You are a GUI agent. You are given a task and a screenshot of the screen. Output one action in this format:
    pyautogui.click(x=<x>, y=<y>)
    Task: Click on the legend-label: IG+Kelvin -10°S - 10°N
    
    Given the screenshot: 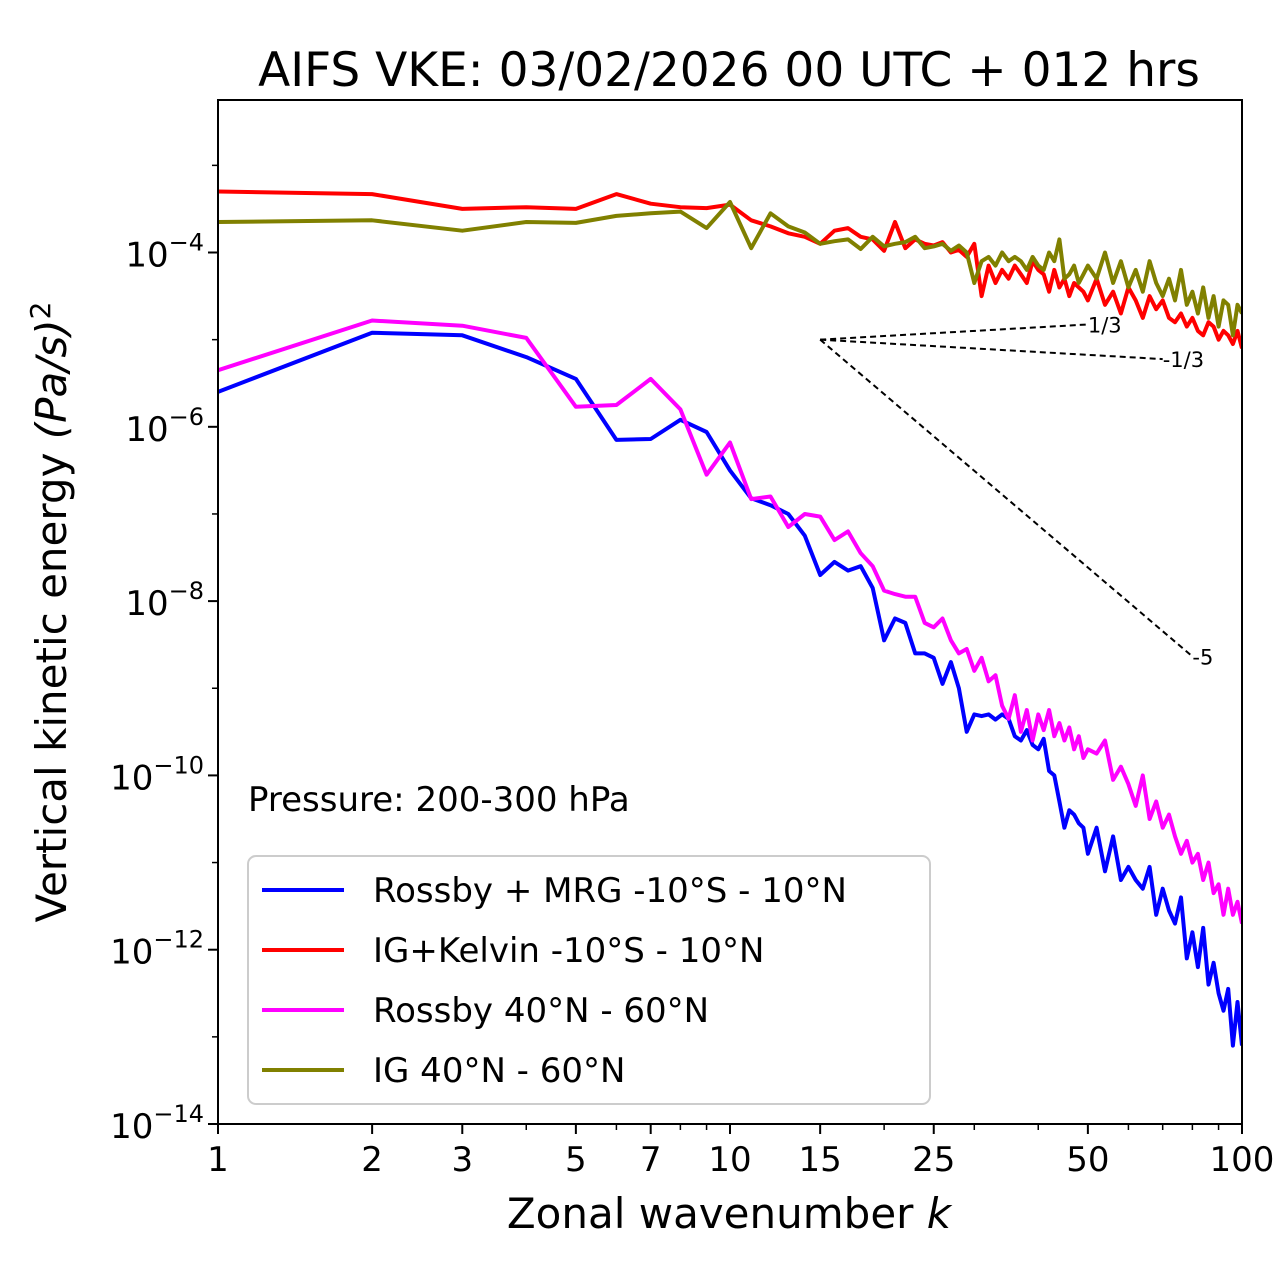 What is the action you would take?
    pyautogui.click(x=568, y=951)
    